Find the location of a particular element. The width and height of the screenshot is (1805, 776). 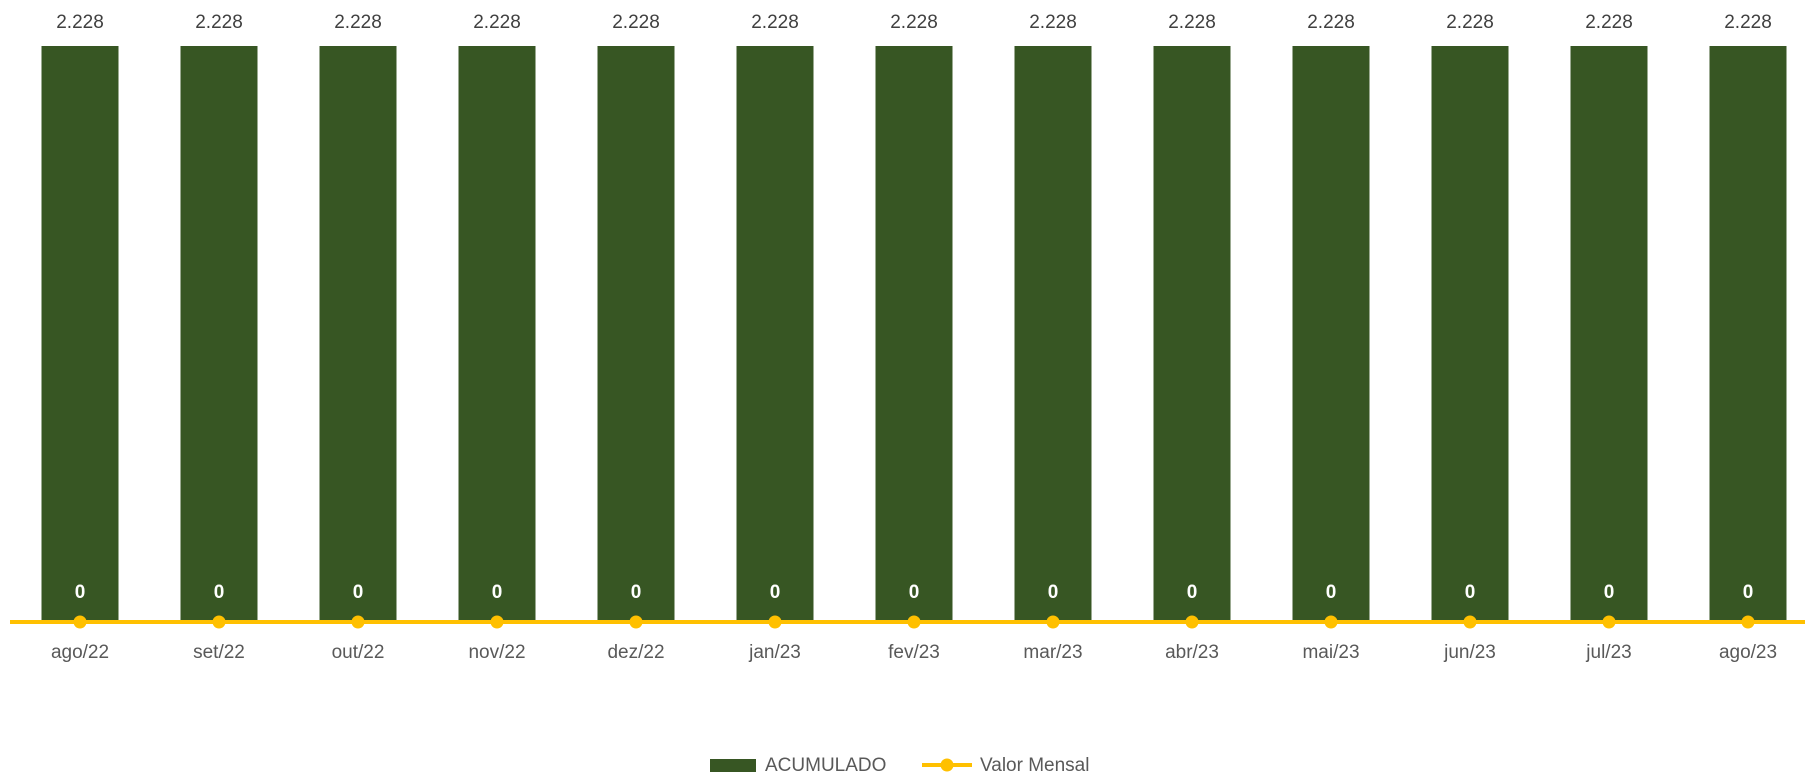

bar-jul/23 is located at coordinates (1609, 334).